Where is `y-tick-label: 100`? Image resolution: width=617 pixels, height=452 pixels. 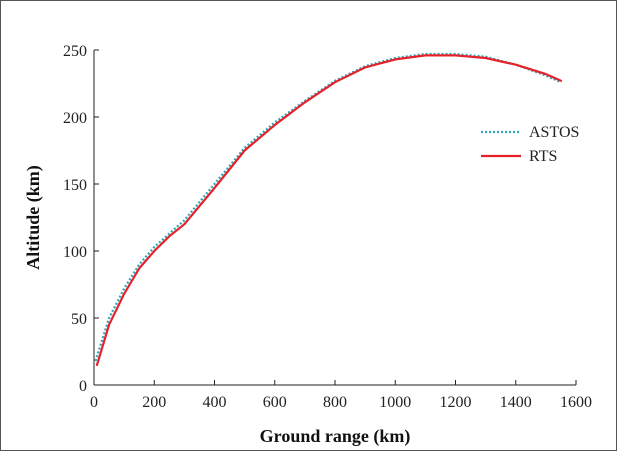 y-tick-label: 100 is located at coordinates (75, 252).